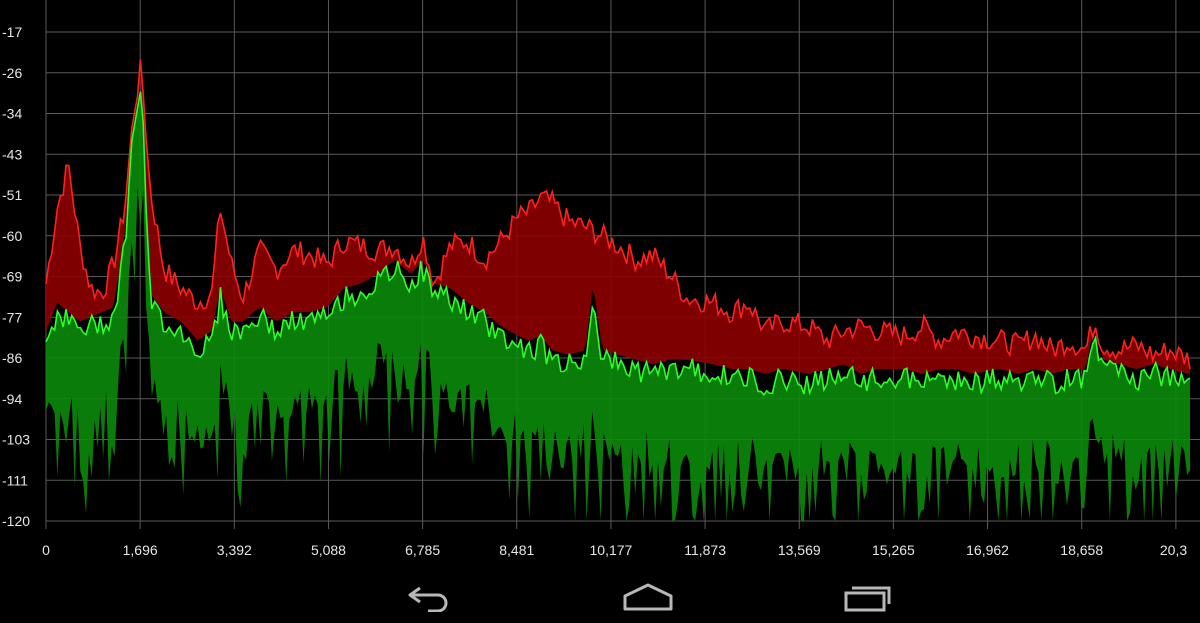 The height and width of the screenshot is (623, 1200). What do you see at coordinates (12, 399) in the screenshot?
I see `y-tick-label: -94` at bounding box center [12, 399].